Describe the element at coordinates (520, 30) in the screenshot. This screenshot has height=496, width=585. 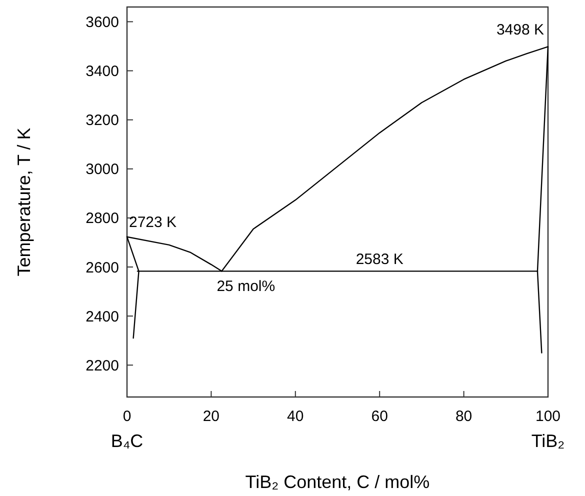
I see `annotation: 3498 K` at that location.